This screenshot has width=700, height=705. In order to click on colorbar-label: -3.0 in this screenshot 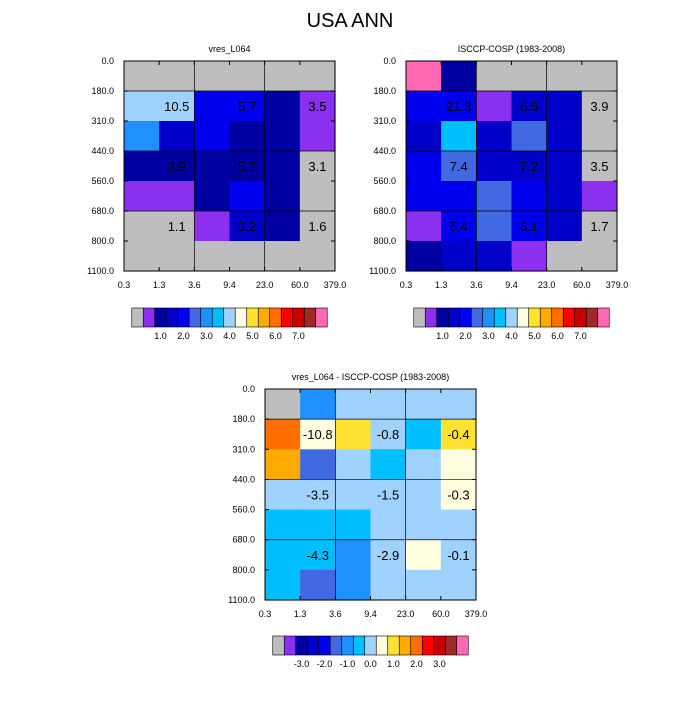, I will do `click(302, 664)`.